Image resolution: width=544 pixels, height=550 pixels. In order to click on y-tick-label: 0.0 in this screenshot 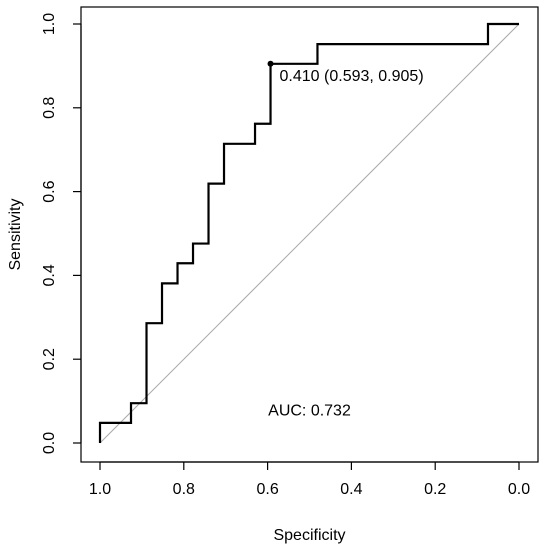, I will do `click(49, 443)`.